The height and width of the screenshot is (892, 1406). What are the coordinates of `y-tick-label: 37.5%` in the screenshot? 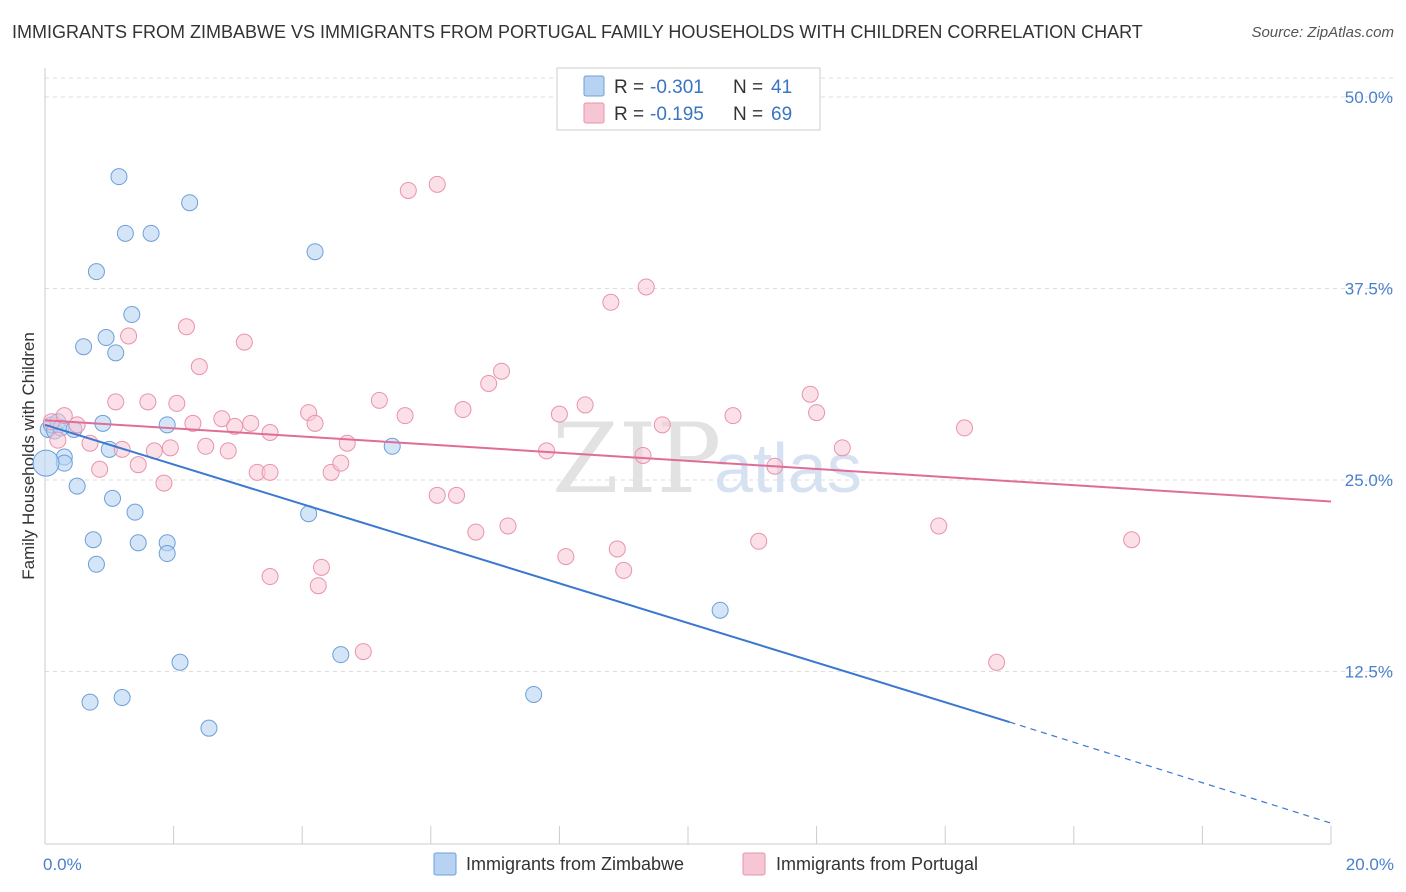 It's located at (1369, 289).